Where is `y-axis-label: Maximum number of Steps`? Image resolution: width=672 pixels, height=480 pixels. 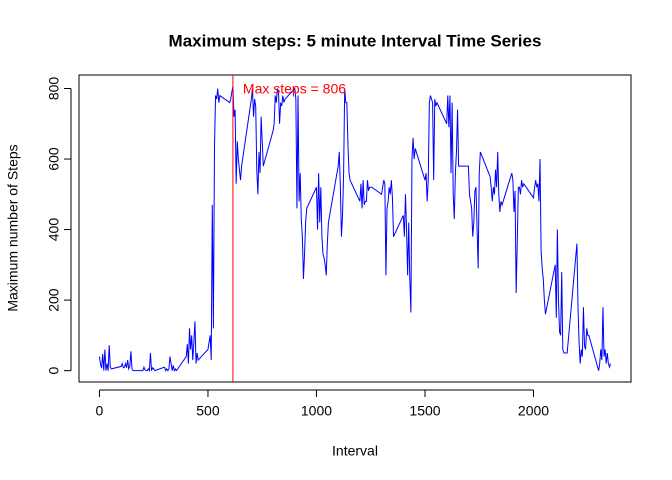
y-axis-label: Maximum number of Steps is located at coordinates (13, 227).